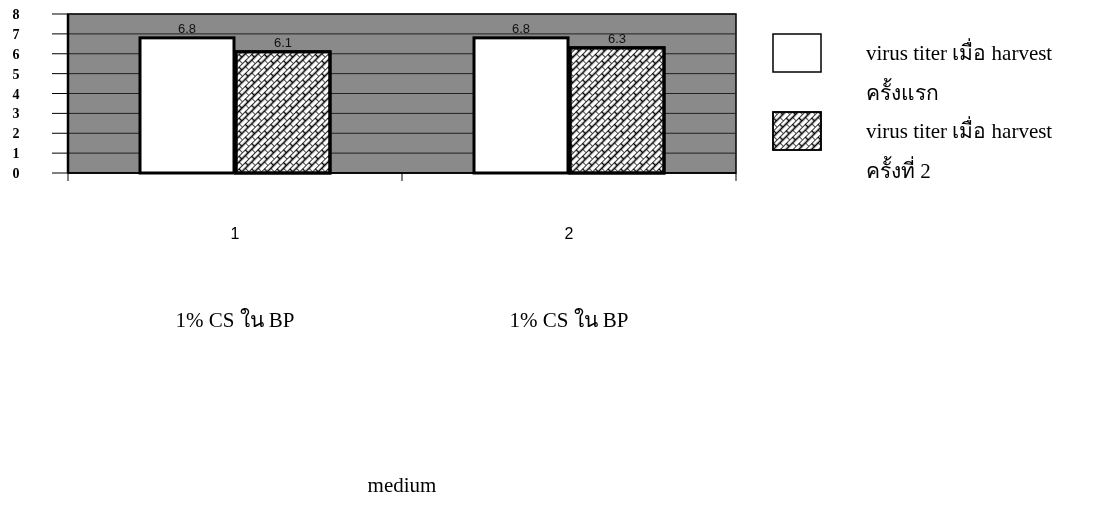 The image size is (1115, 521). What do you see at coordinates (16, 173) in the screenshot?
I see `y-tick-label: 0` at bounding box center [16, 173].